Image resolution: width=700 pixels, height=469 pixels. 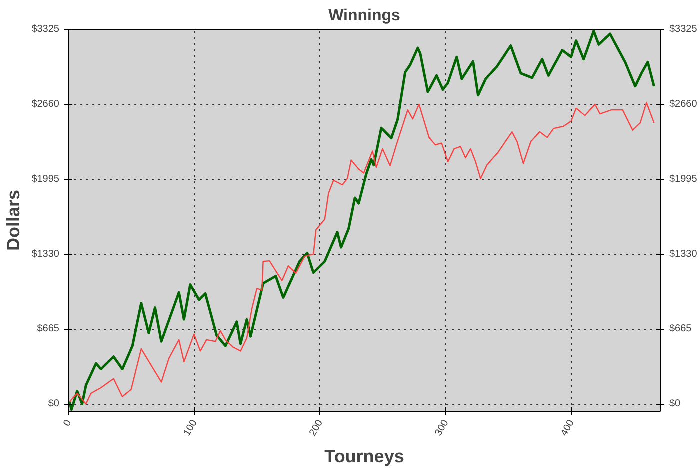 I want to click on y2-tick-label: $665, so click(x=681, y=329).